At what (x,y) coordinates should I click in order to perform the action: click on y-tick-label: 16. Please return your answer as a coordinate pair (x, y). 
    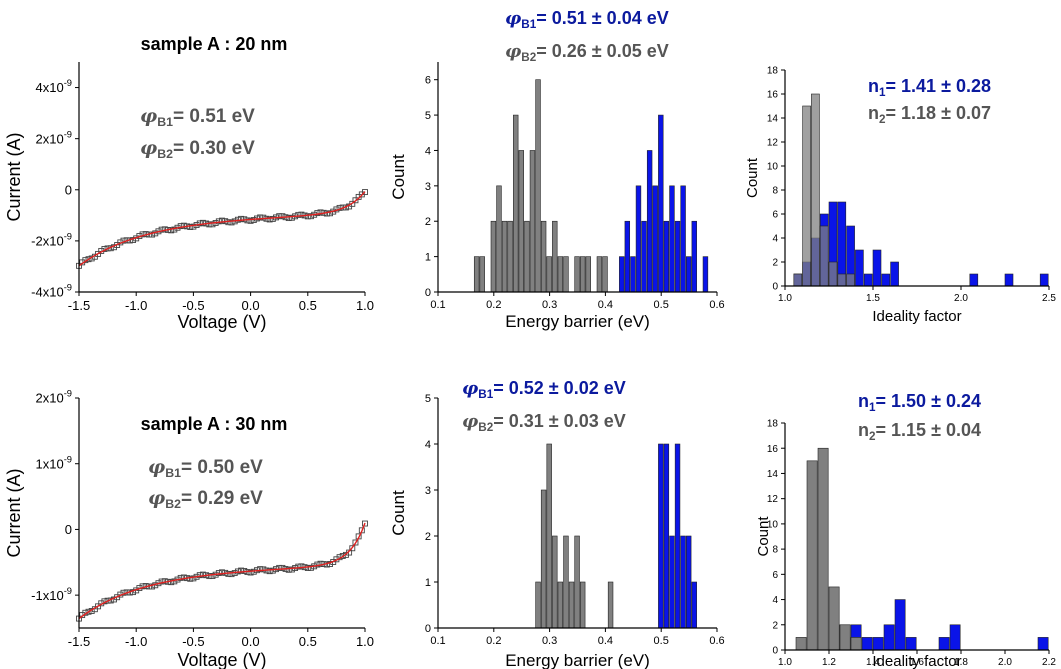
    Looking at the image, I should click on (773, 95).